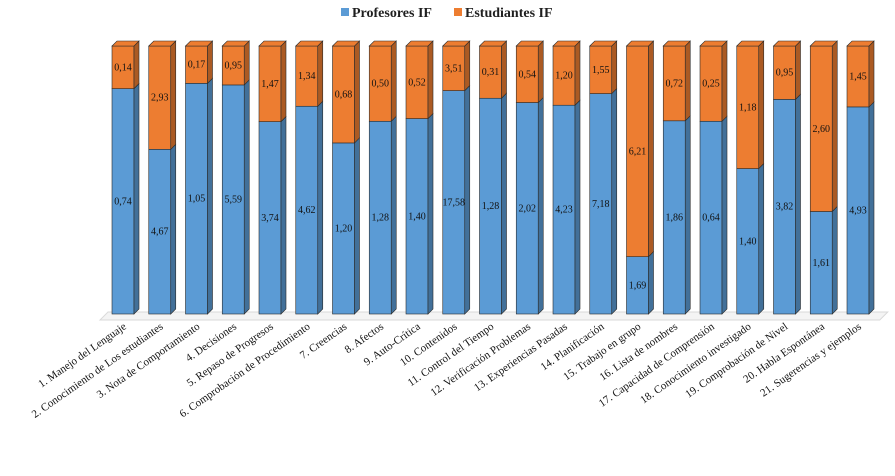  I want to click on legend-item-profesores: Profesores IF, so click(386, 13).